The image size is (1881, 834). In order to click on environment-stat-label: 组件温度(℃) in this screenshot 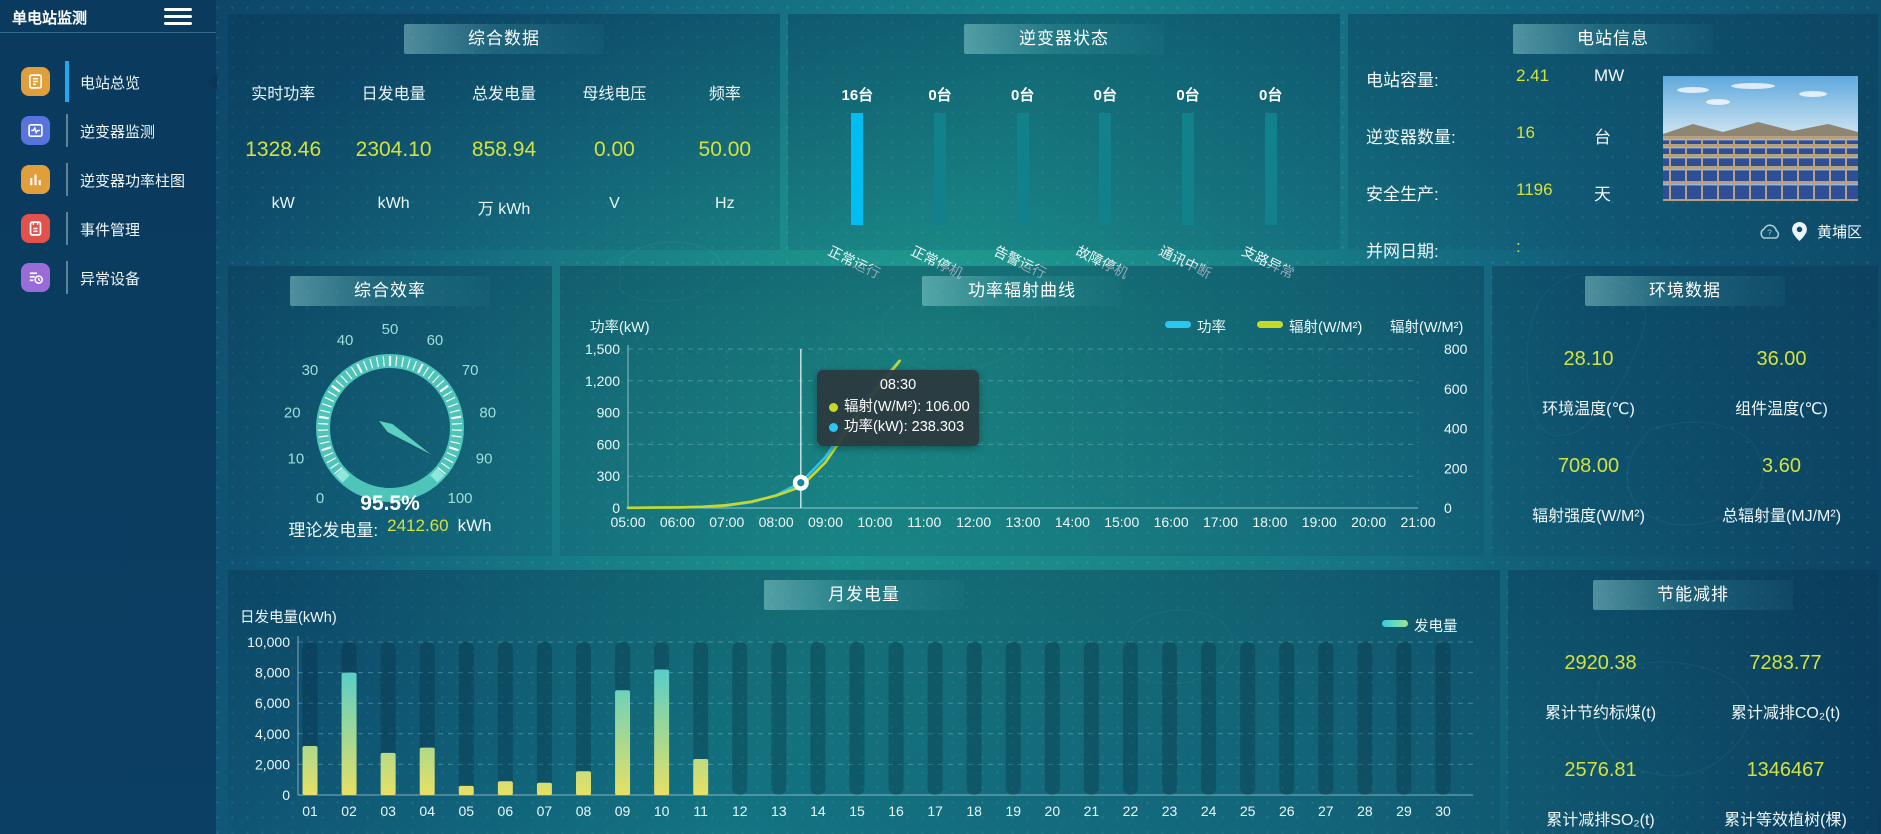, I will do `click(1781, 409)`.